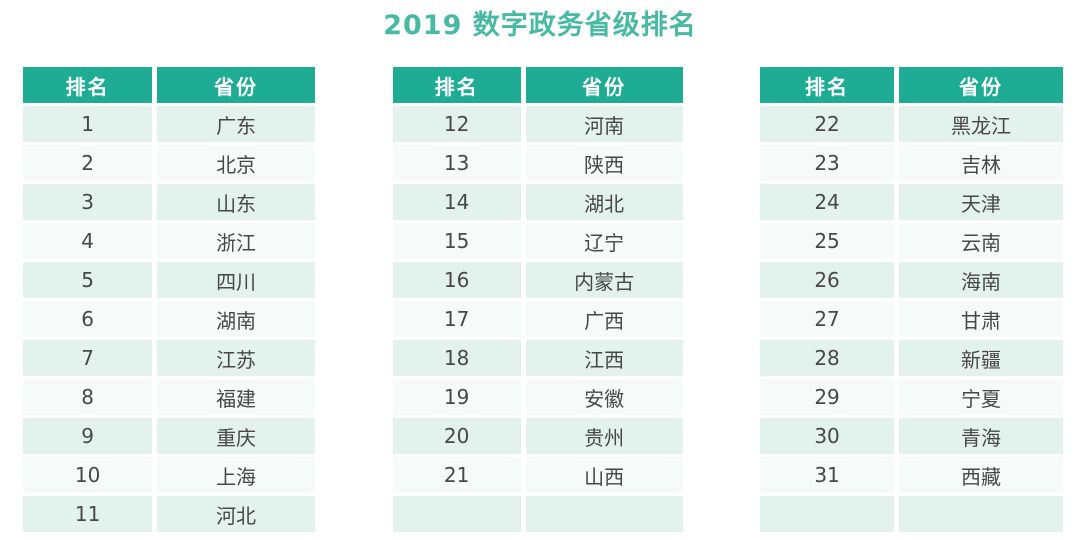  What do you see at coordinates (88, 397) in the screenshot?
I see `rank-cell: 8` at bounding box center [88, 397].